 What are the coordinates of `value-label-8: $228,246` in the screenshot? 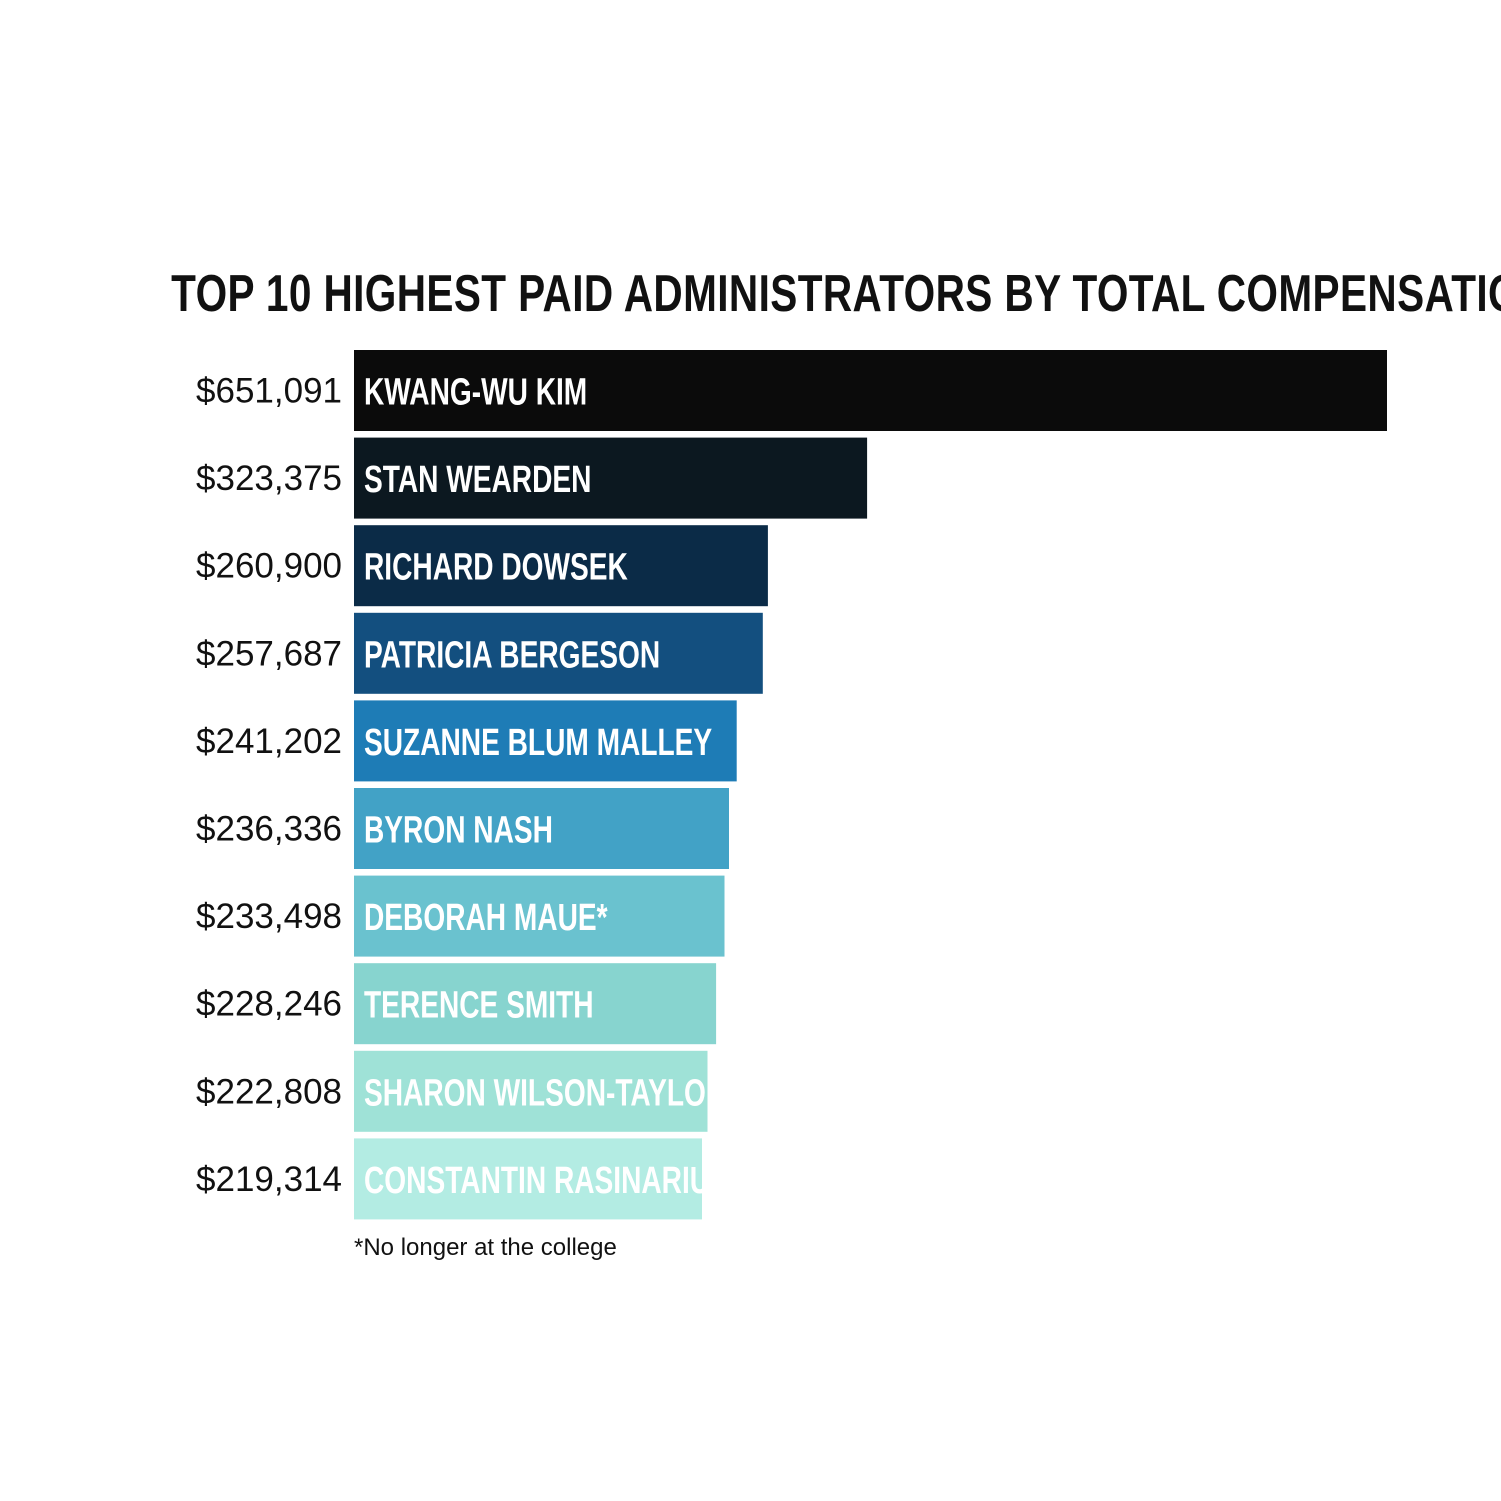 It's located at (269, 1004).